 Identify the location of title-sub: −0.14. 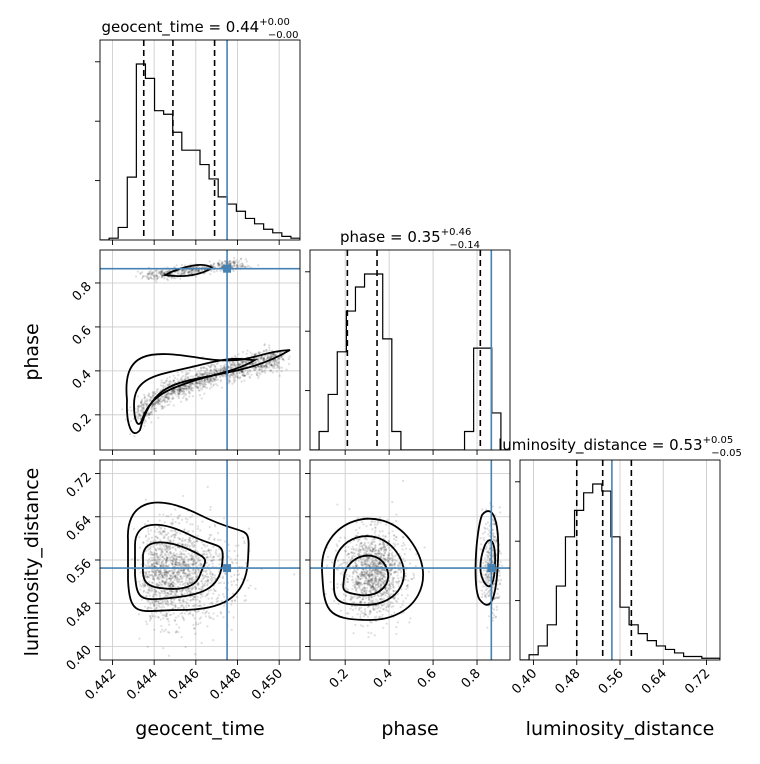
(464, 245).